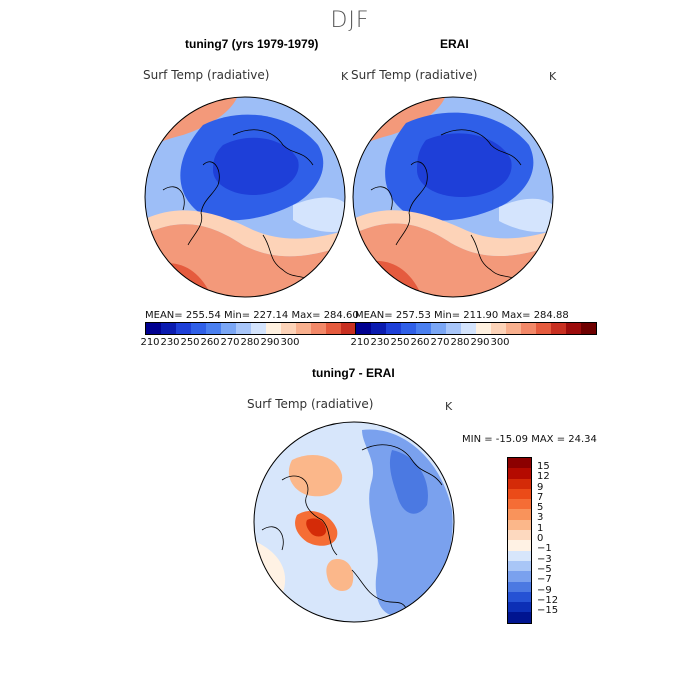 The height and width of the screenshot is (700, 700). What do you see at coordinates (543, 477) in the screenshot?
I see `colorbar-tick-label: 12` at bounding box center [543, 477].